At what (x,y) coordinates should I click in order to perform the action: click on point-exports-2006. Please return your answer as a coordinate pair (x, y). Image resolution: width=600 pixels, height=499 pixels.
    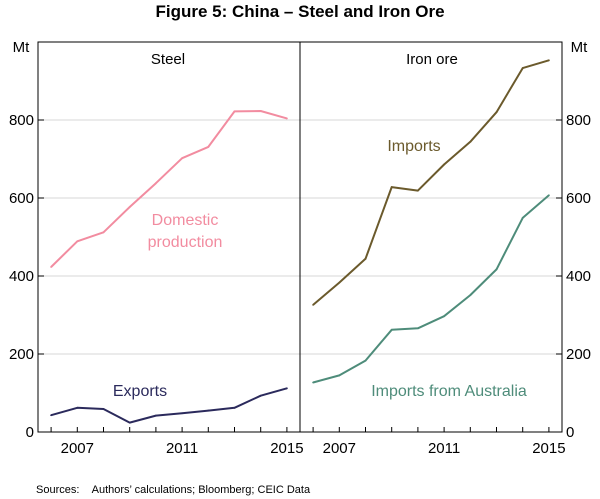
    Looking at the image, I should click on (51, 415).